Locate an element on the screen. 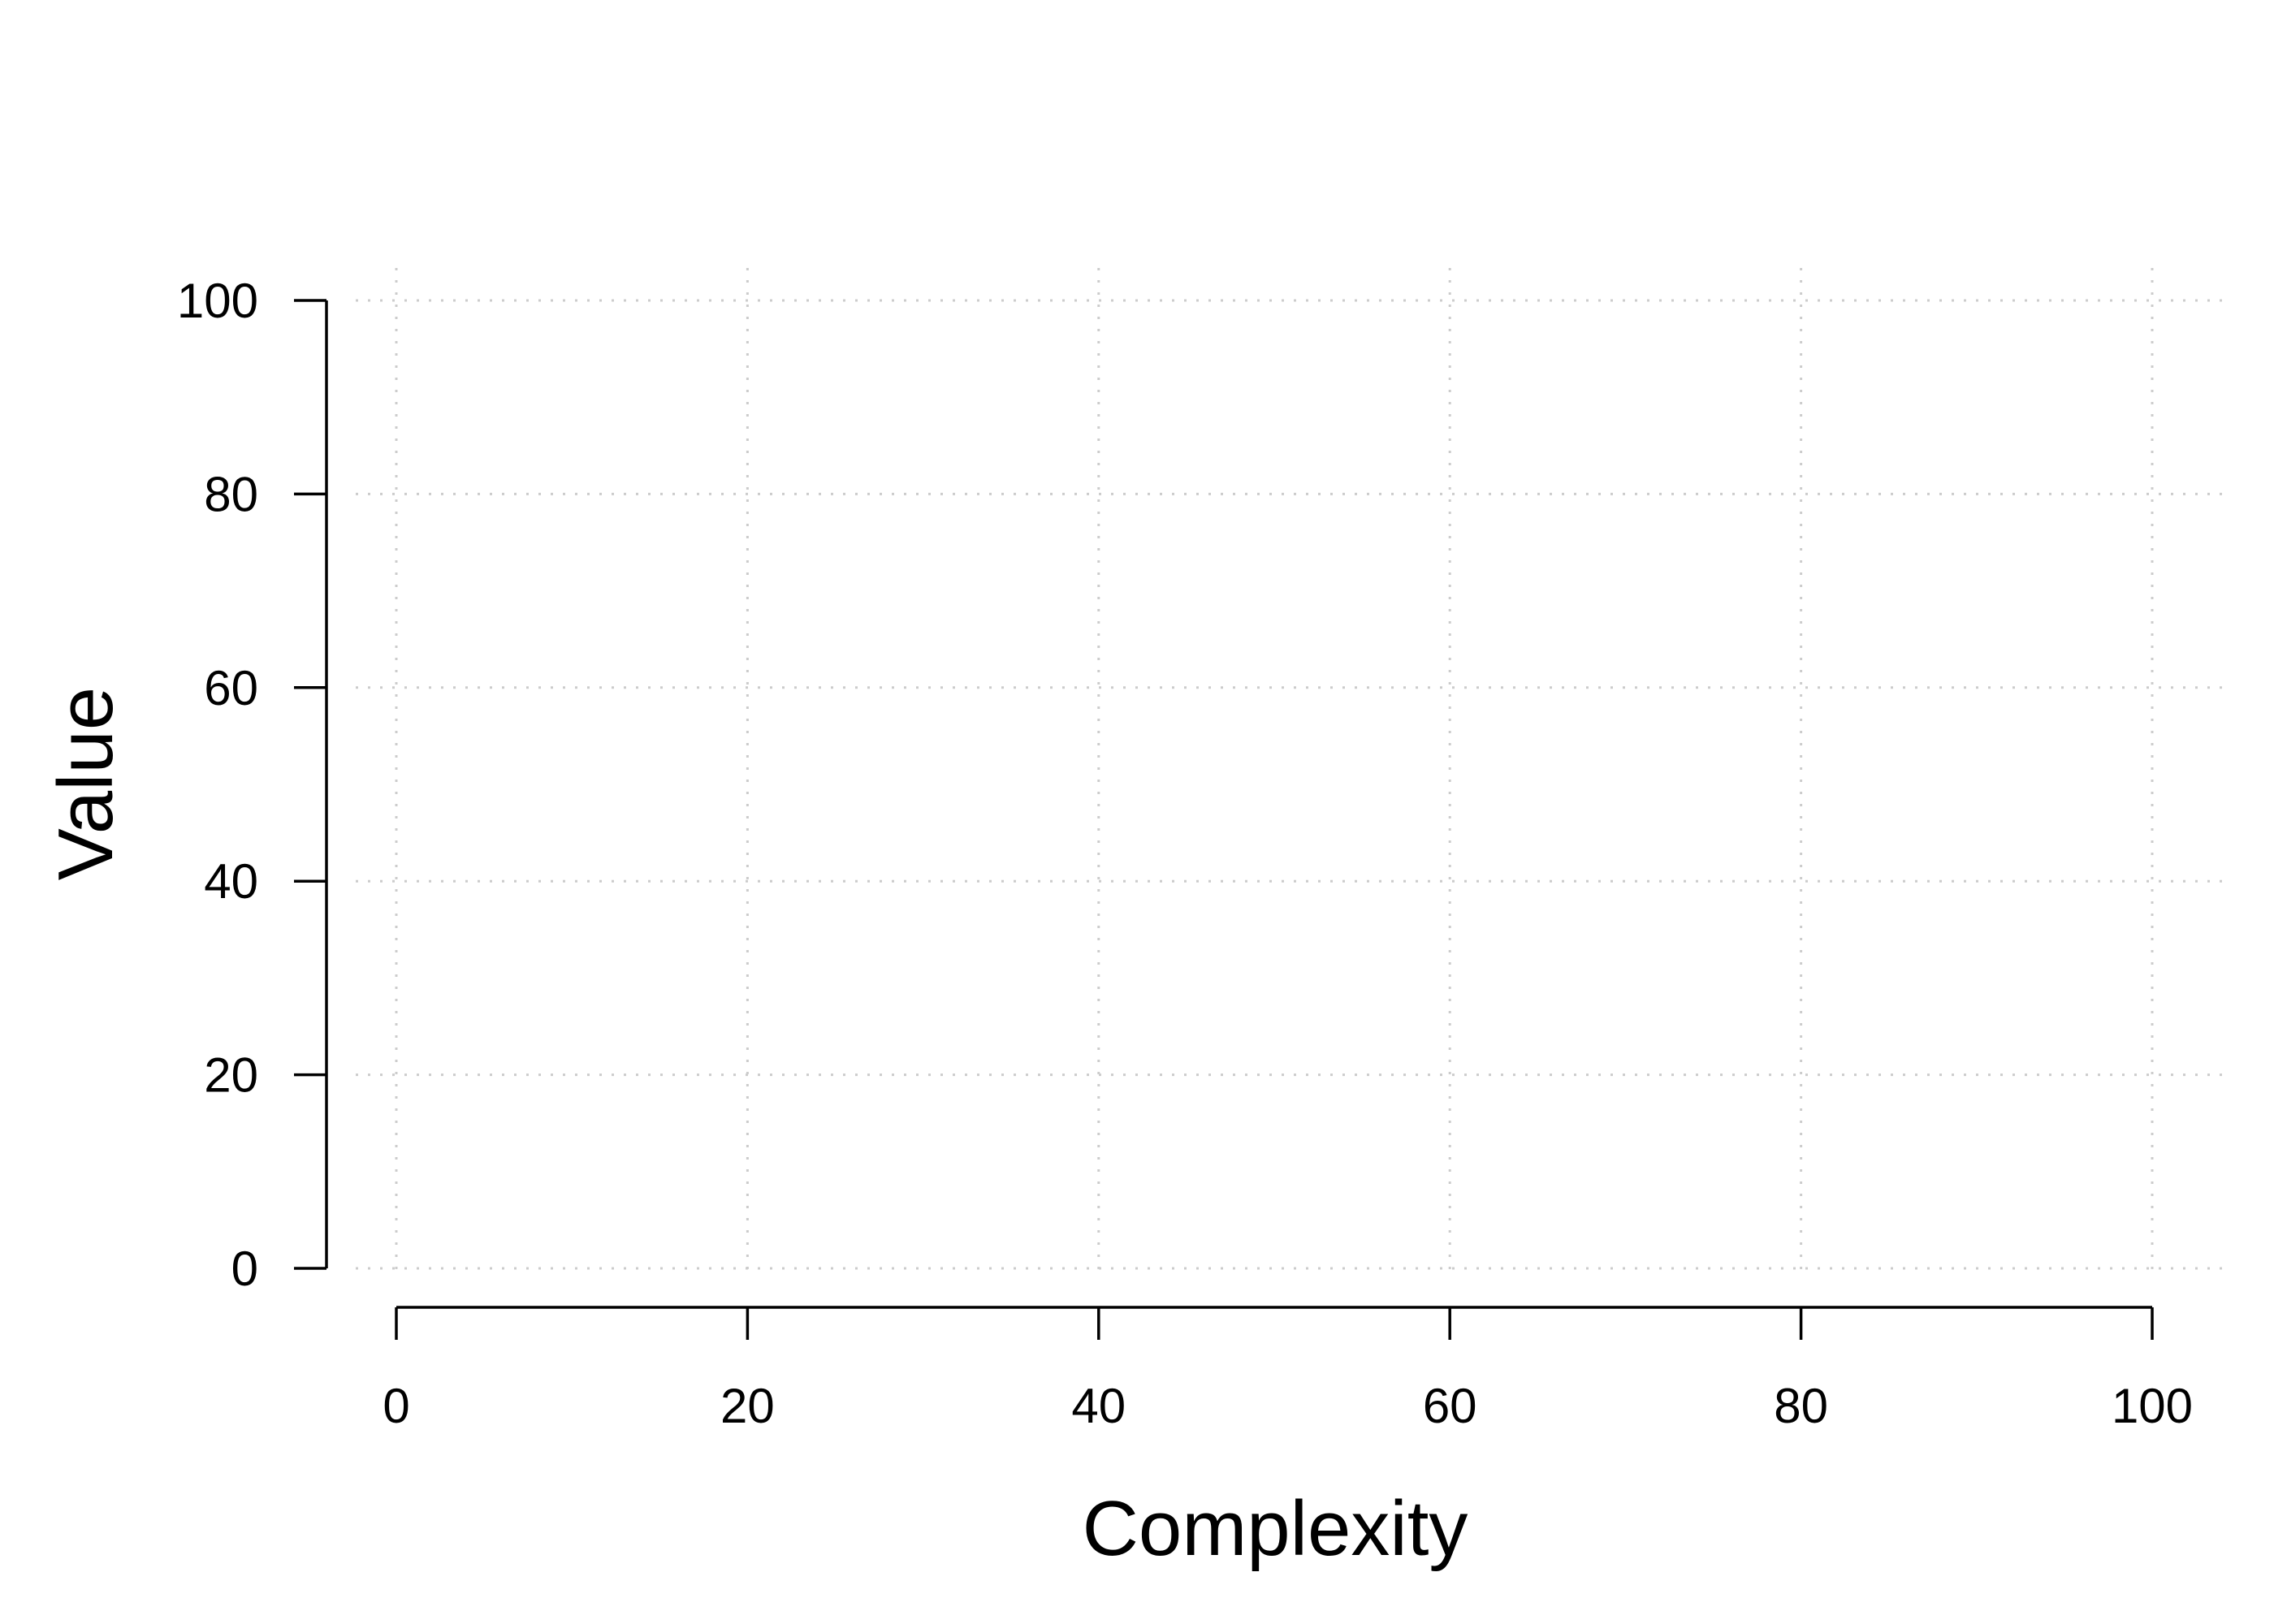 The height and width of the screenshot is (1624, 2274). x-axis-title: Complexity is located at coordinates (1275, 1529).